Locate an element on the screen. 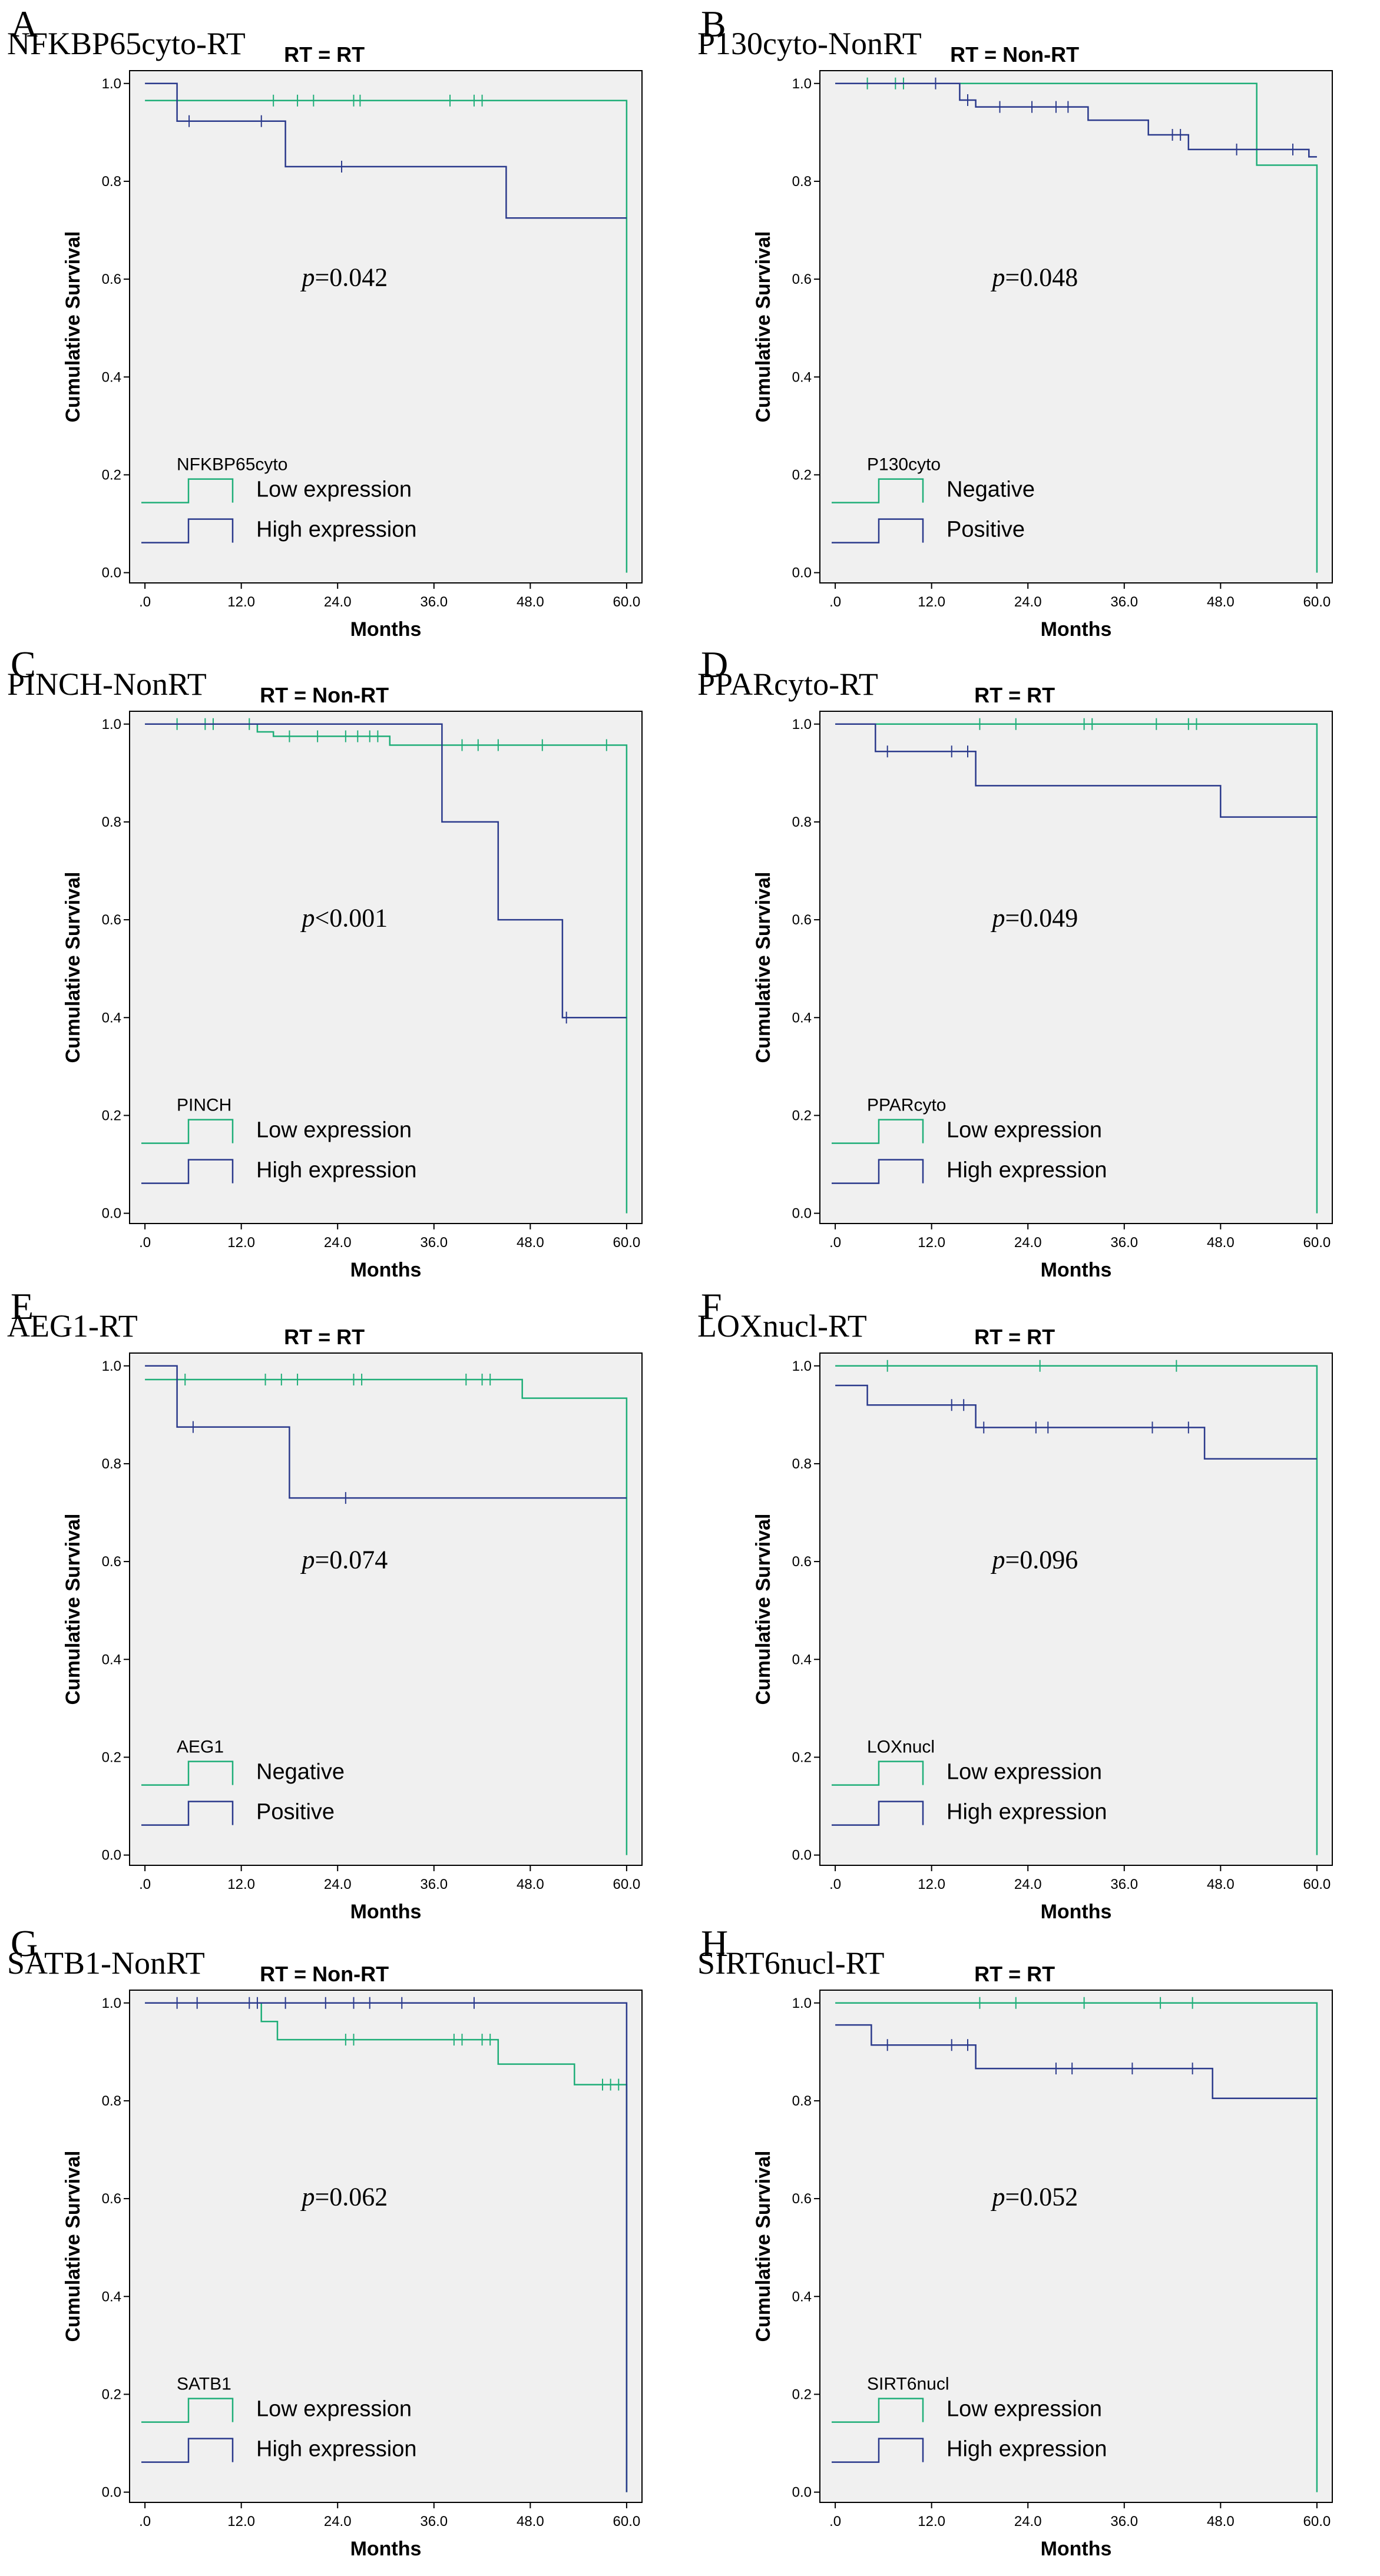 The image size is (1380, 2576). p-value: p=0.096 is located at coordinates (1034, 1559).